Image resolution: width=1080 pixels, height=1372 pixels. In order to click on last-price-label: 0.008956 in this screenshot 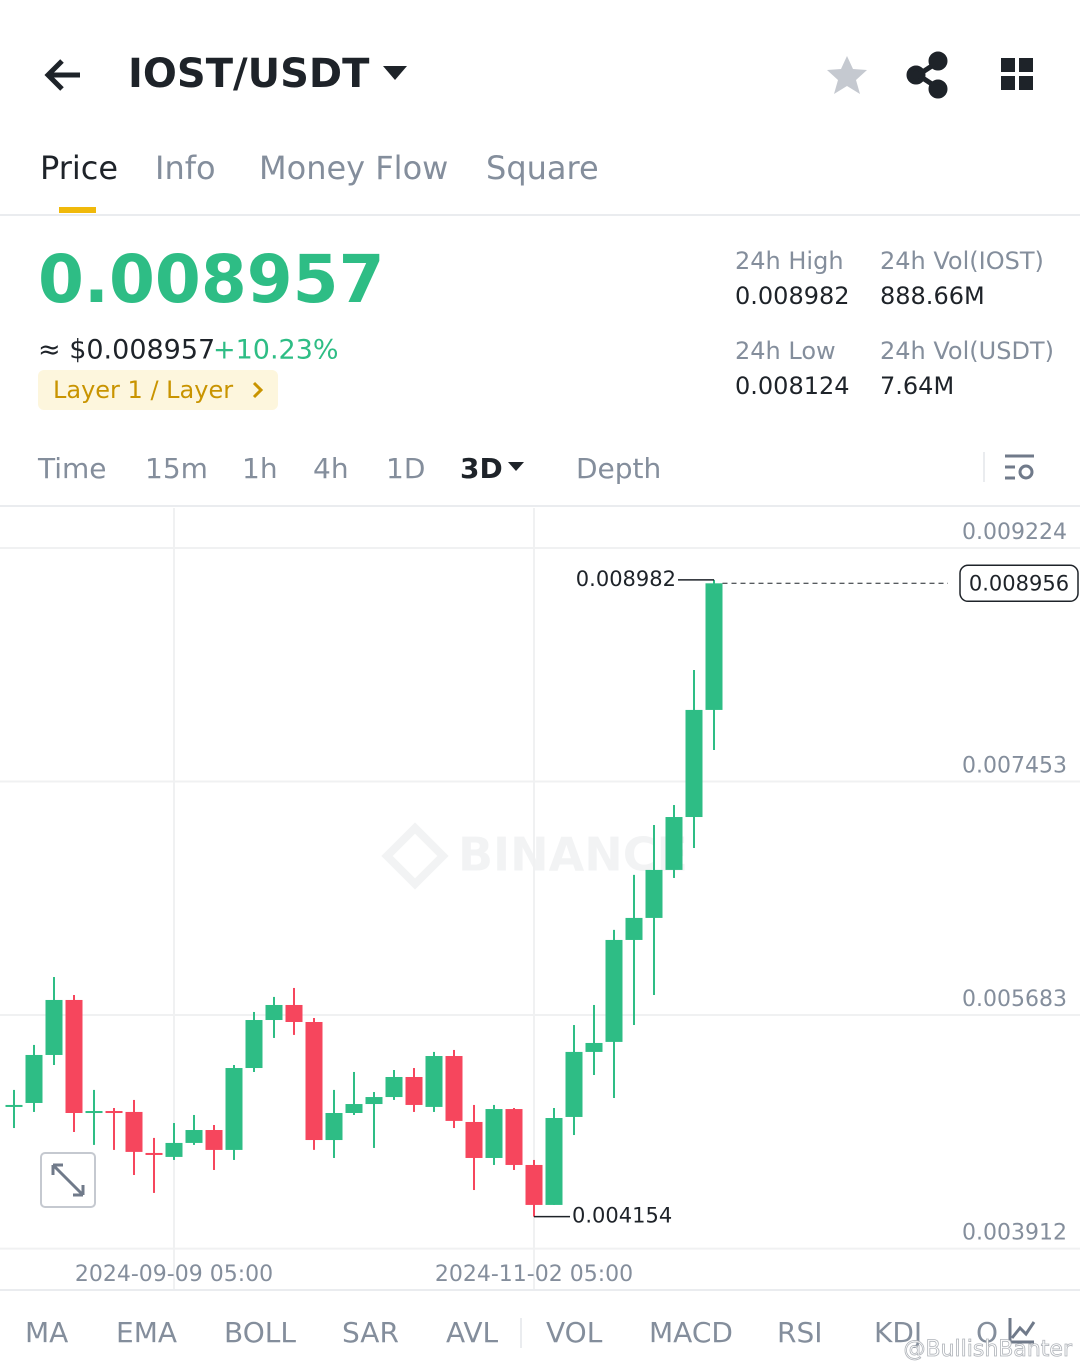, I will do `click(1019, 583)`.